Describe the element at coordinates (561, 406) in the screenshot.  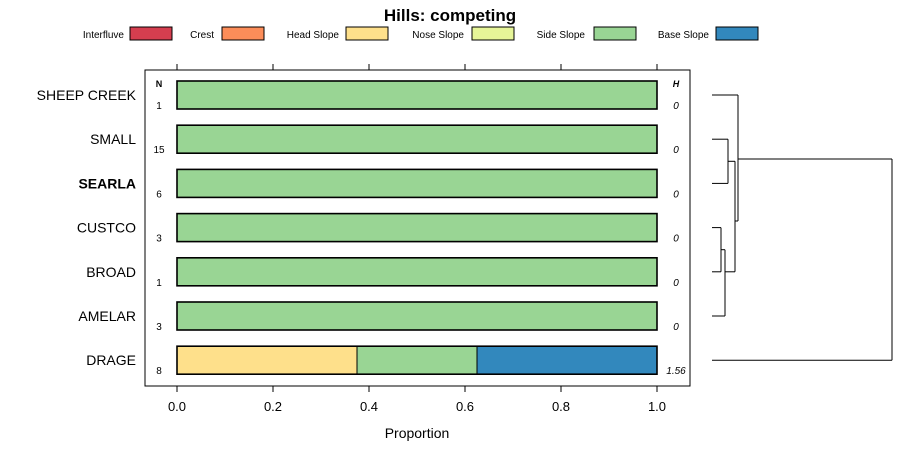
I see `x-tick-label: 0.8` at that location.